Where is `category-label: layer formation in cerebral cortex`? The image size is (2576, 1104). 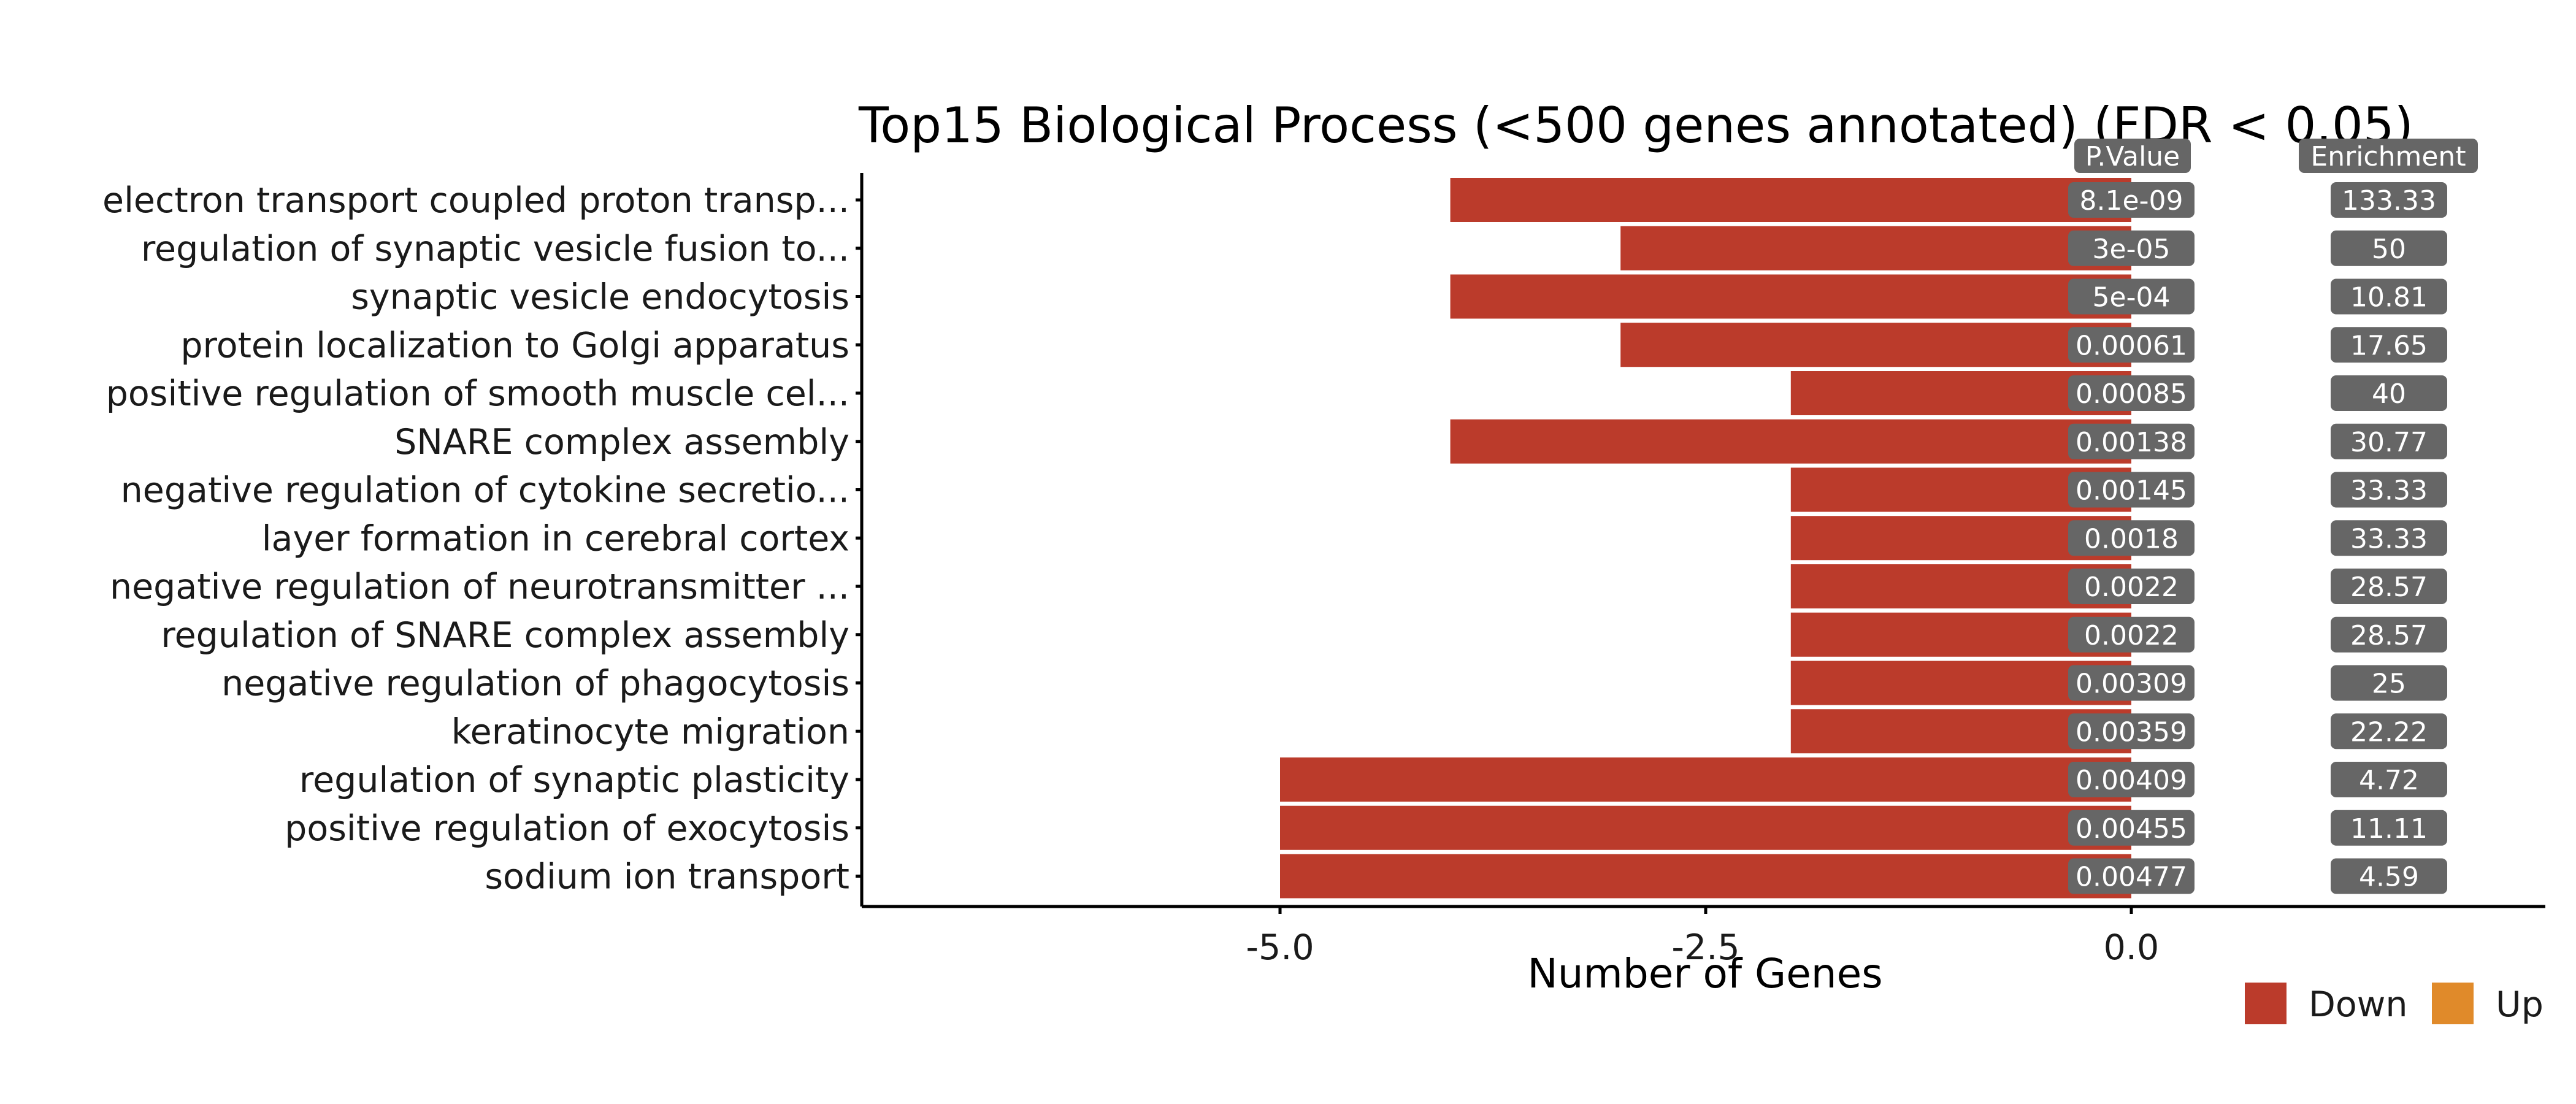 category-label: layer formation in cerebral cortex is located at coordinates (555, 538).